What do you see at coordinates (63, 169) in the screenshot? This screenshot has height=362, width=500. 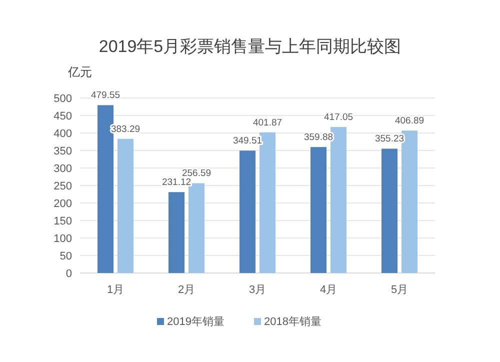 I see `ytick: 300` at bounding box center [63, 169].